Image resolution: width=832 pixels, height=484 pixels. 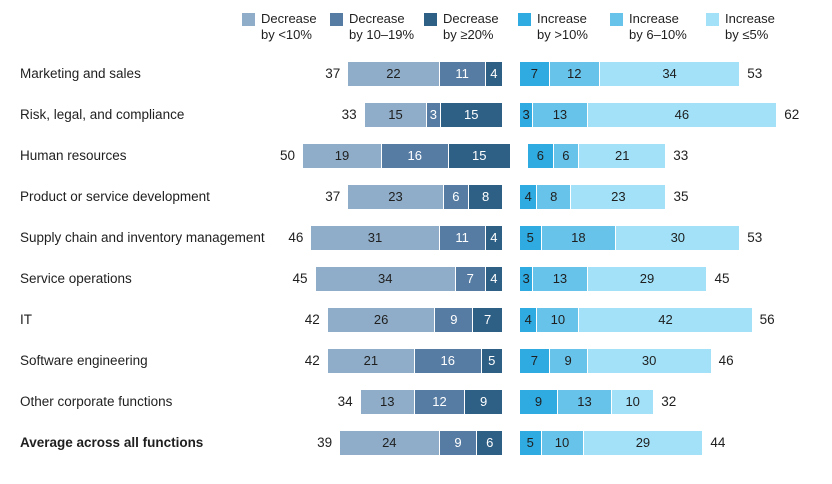 What do you see at coordinates (574, 73) in the screenshot?
I see `bar-segment-increase-1: 12` at bounding box center [574, 73].